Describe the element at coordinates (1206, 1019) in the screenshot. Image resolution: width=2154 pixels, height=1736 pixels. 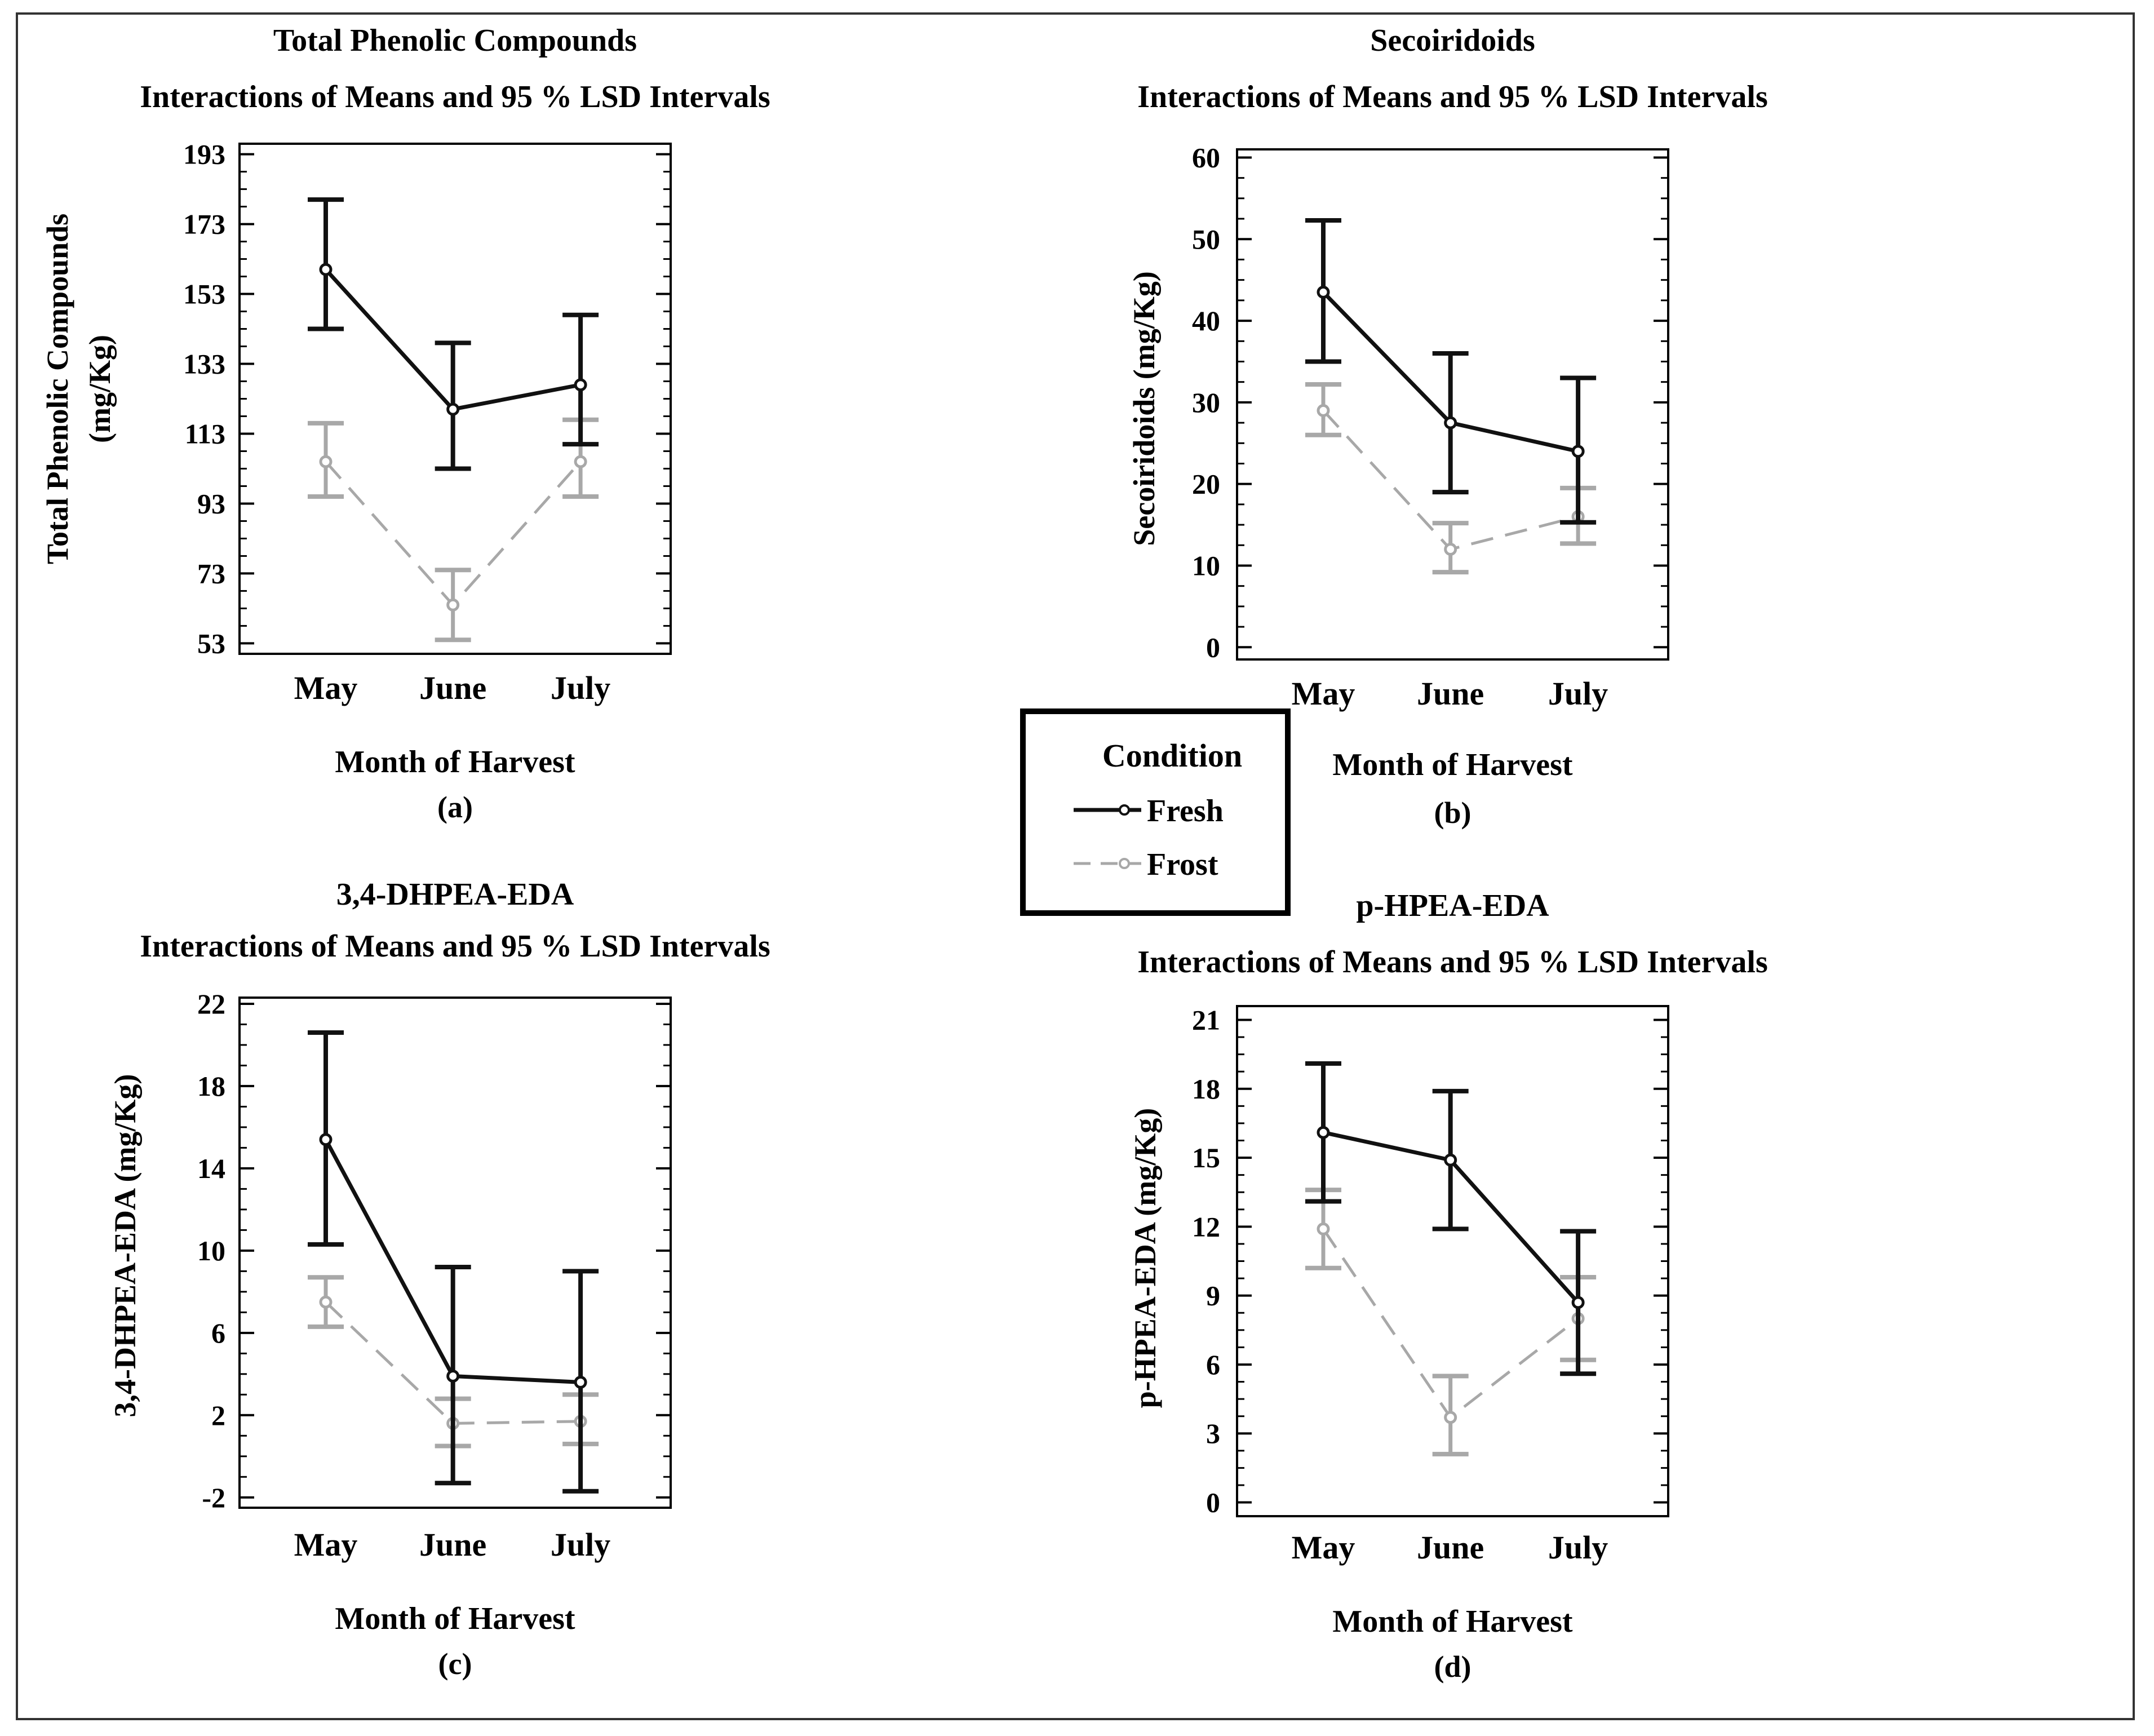
I see `y-tick-label: 21` at that location.